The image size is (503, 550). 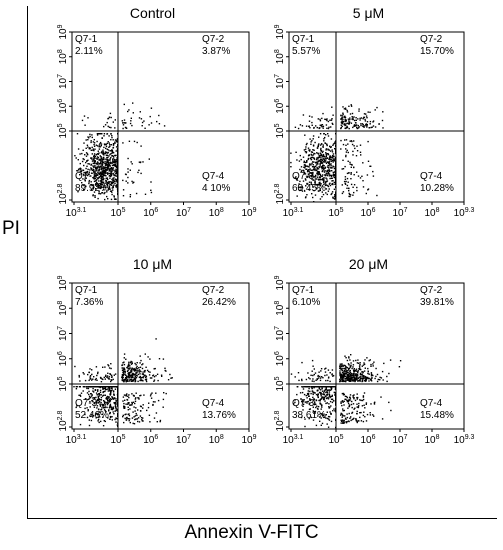 I want to click on x-tick-label: 109, so click(x=248, y=440).